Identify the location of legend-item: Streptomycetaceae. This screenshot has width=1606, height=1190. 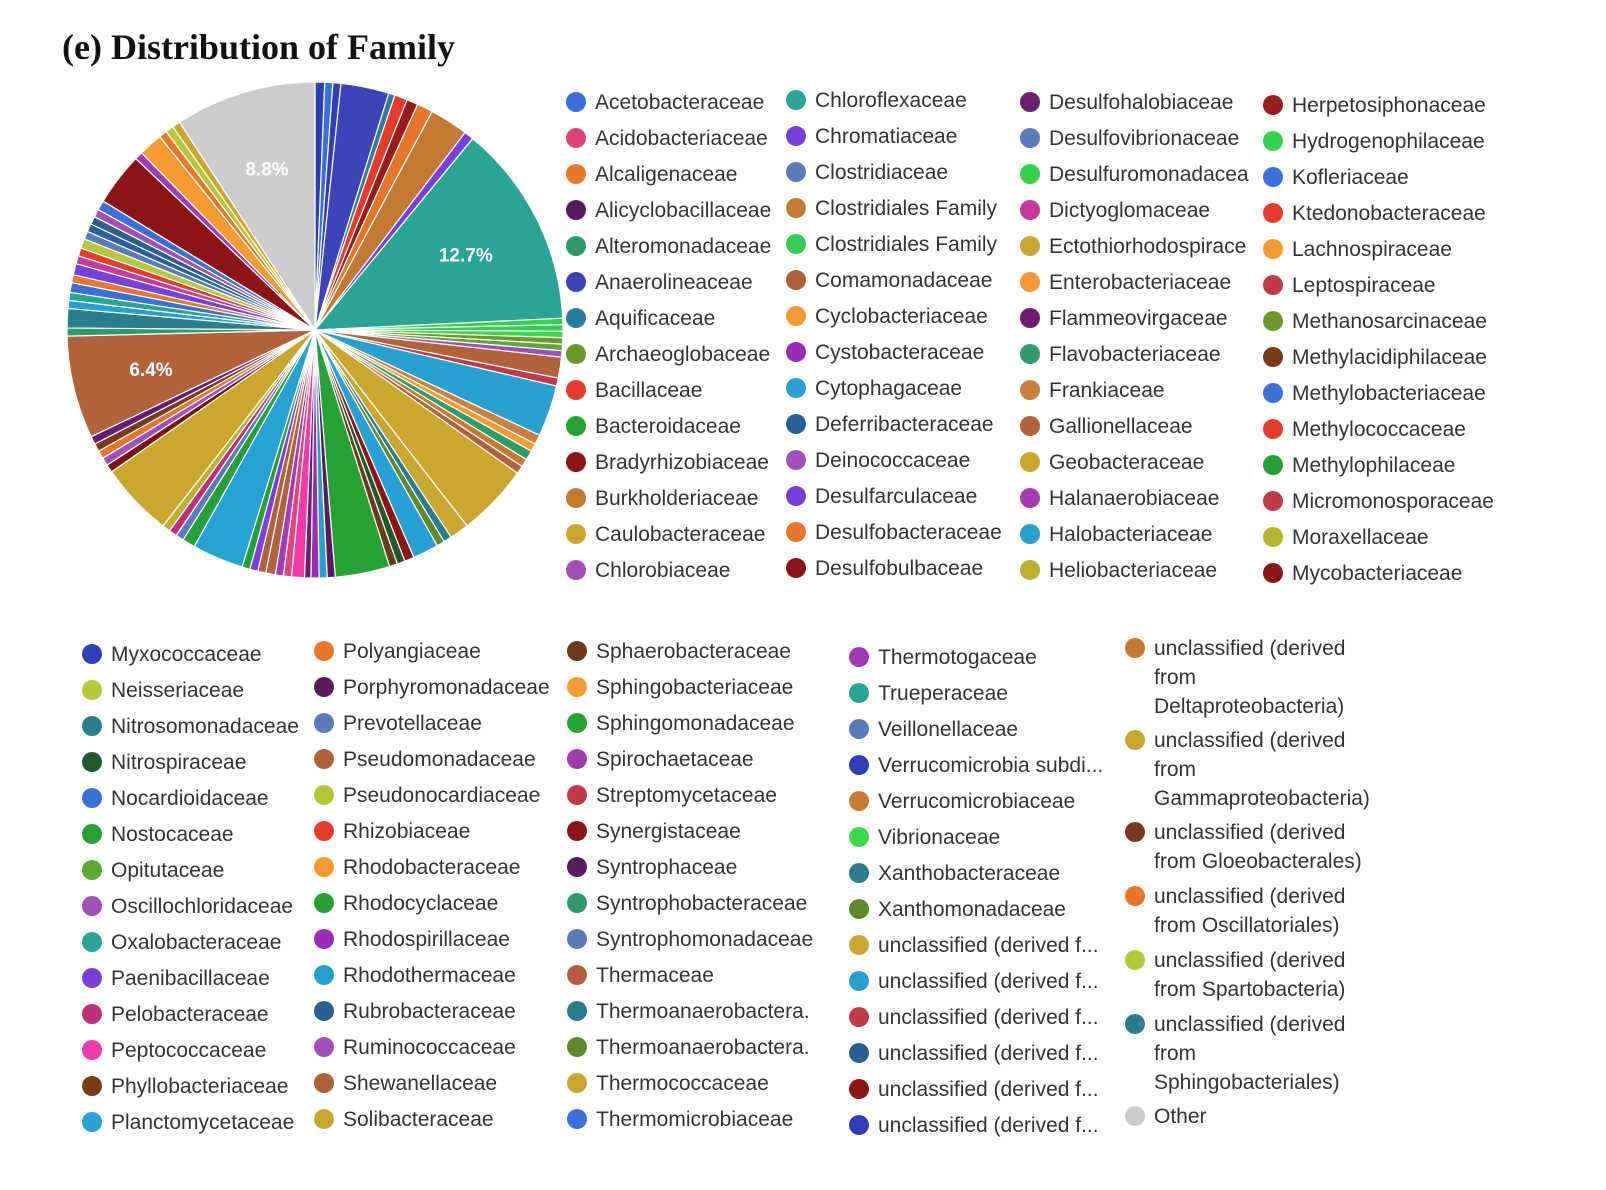
(672, 795).